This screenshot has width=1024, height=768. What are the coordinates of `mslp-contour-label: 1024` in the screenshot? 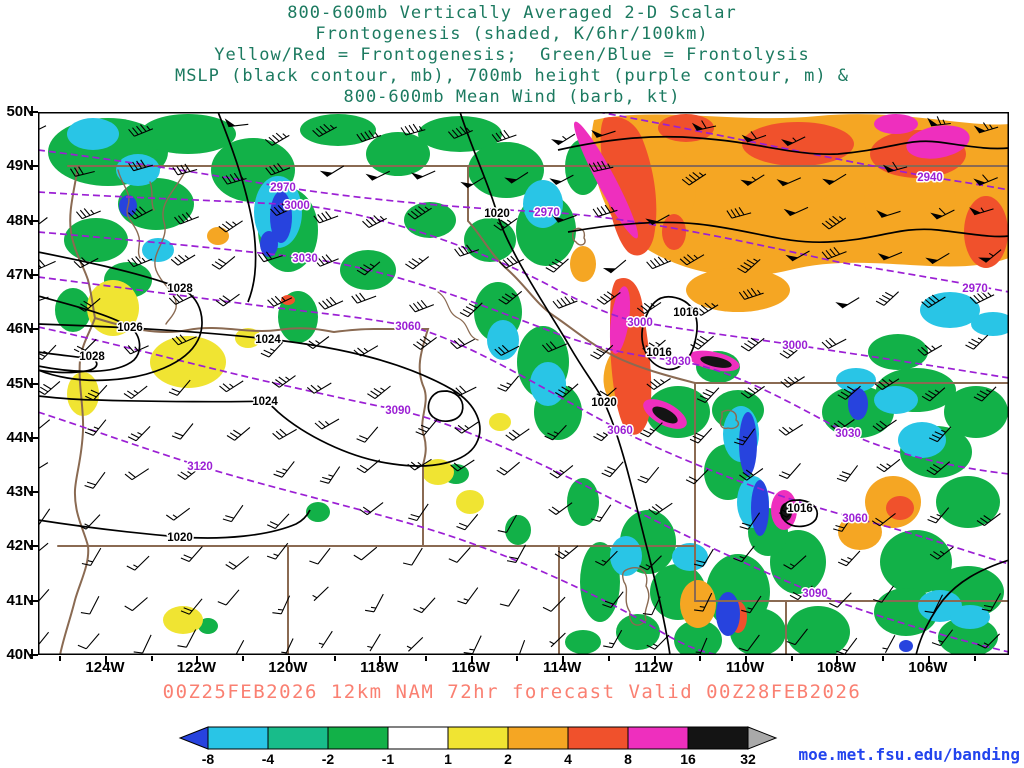 It's located at (265, 402).